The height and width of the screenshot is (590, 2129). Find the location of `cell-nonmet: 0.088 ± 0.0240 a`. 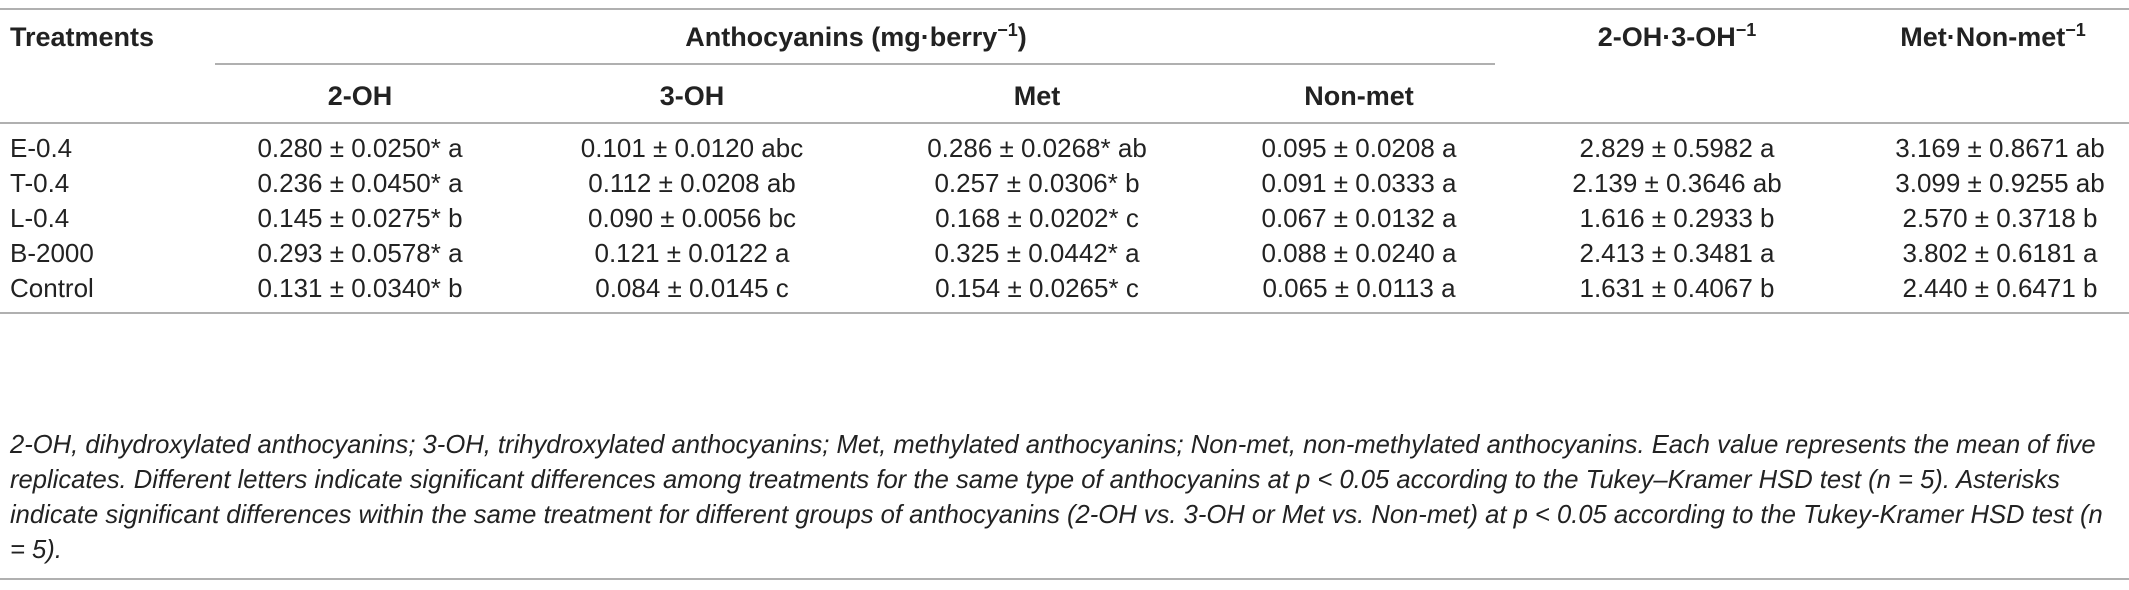

cell-nonmet: 0.088 ± 0.0240 a is located at coordinates (1359, 253).